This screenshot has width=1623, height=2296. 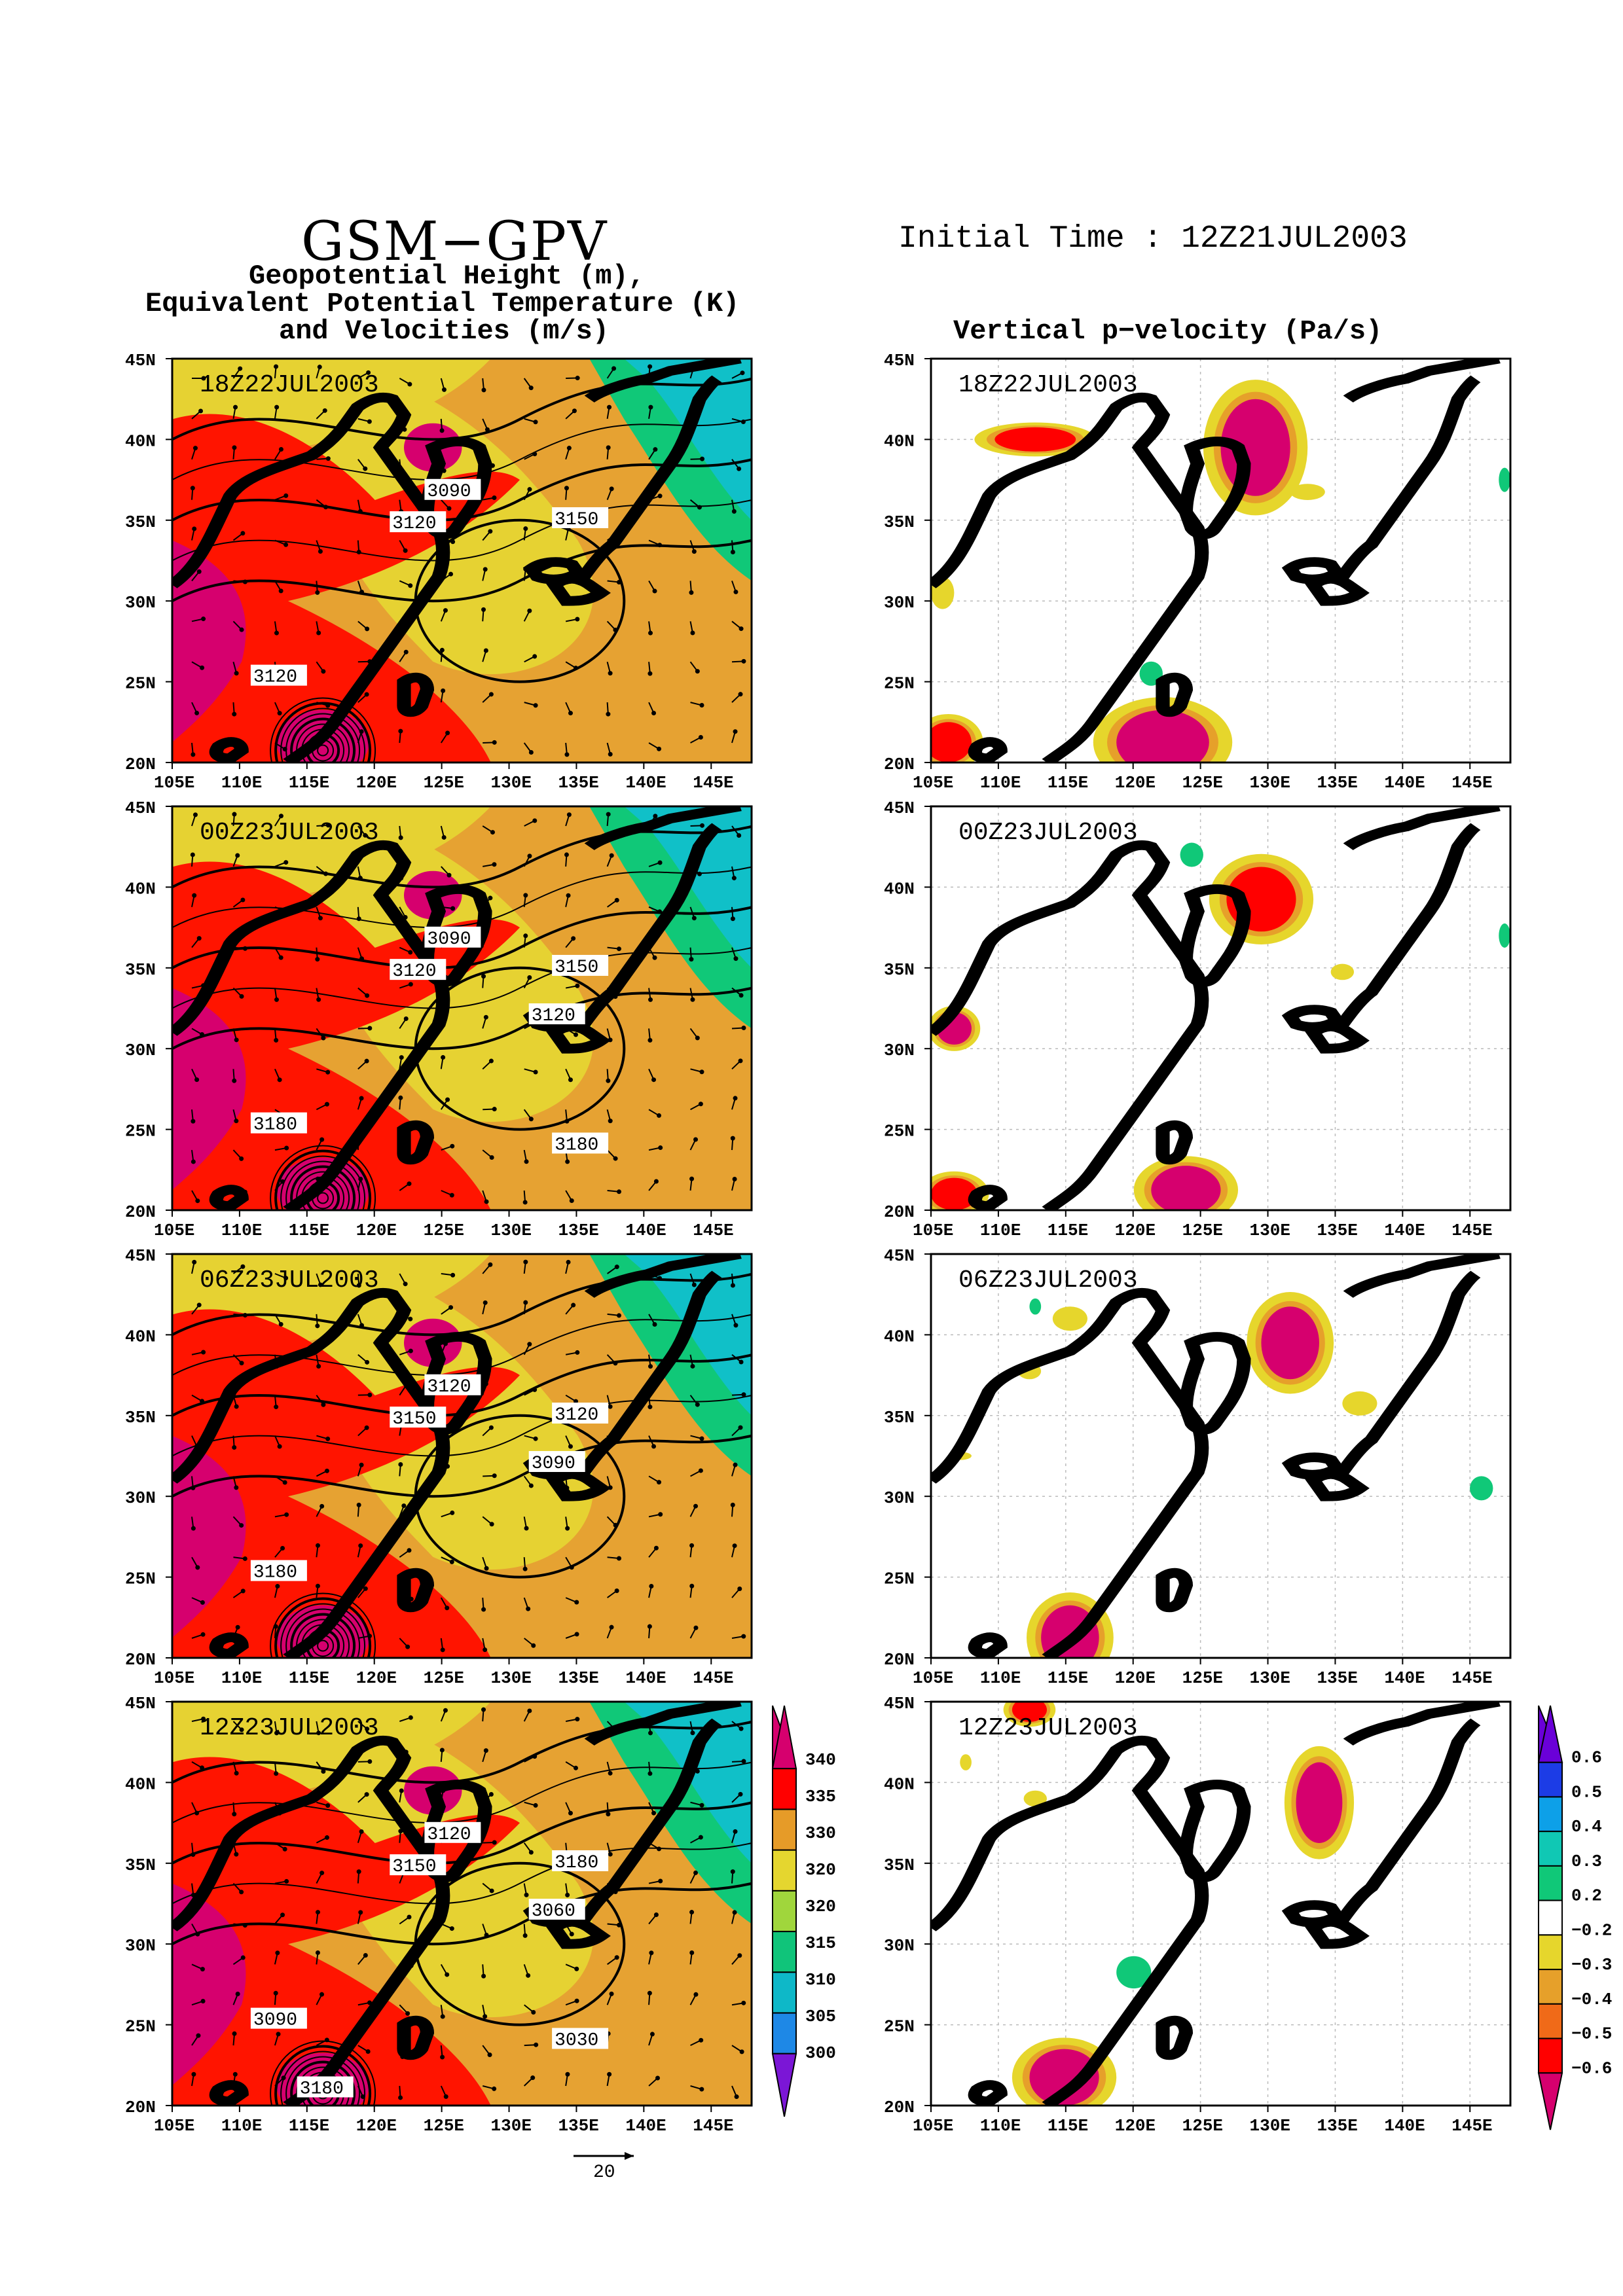 I want to click on initial-time: Initial Time : 12Z21JUL2003, so click(x=1153, y=239).